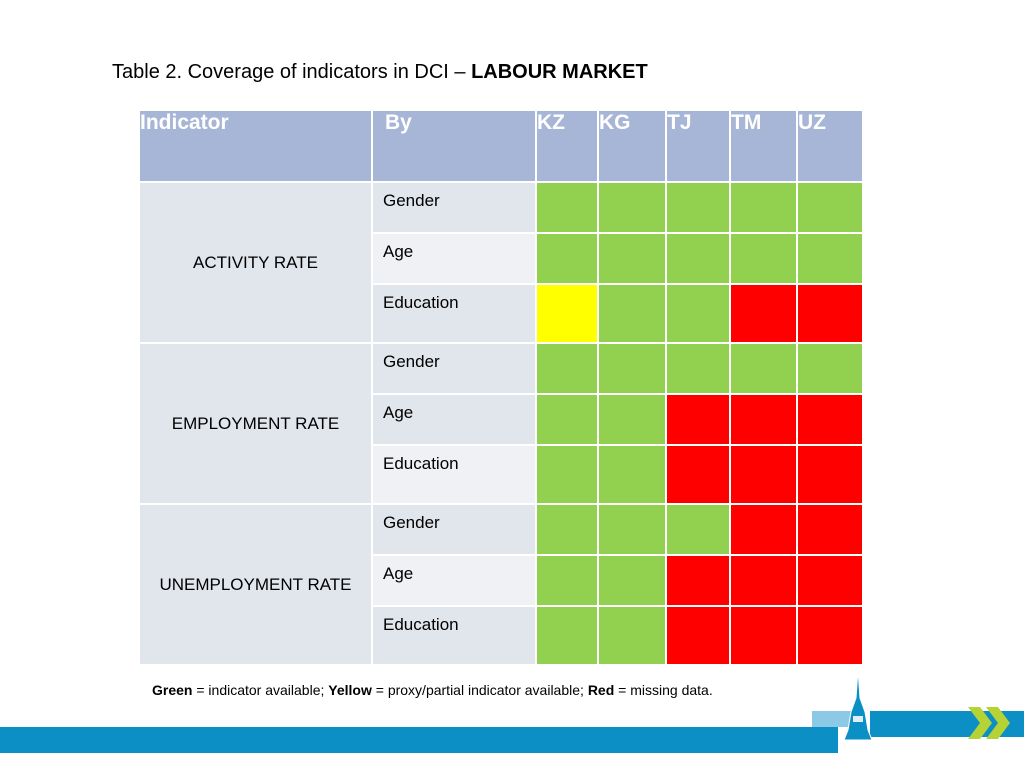 This screenshot has height=768, width=1024. What do you see at coordinates (479, 690) in the screenshot?
I see `legend-yellow-text: = proxy/partial indicator available;` at bounding box center [479, 690].